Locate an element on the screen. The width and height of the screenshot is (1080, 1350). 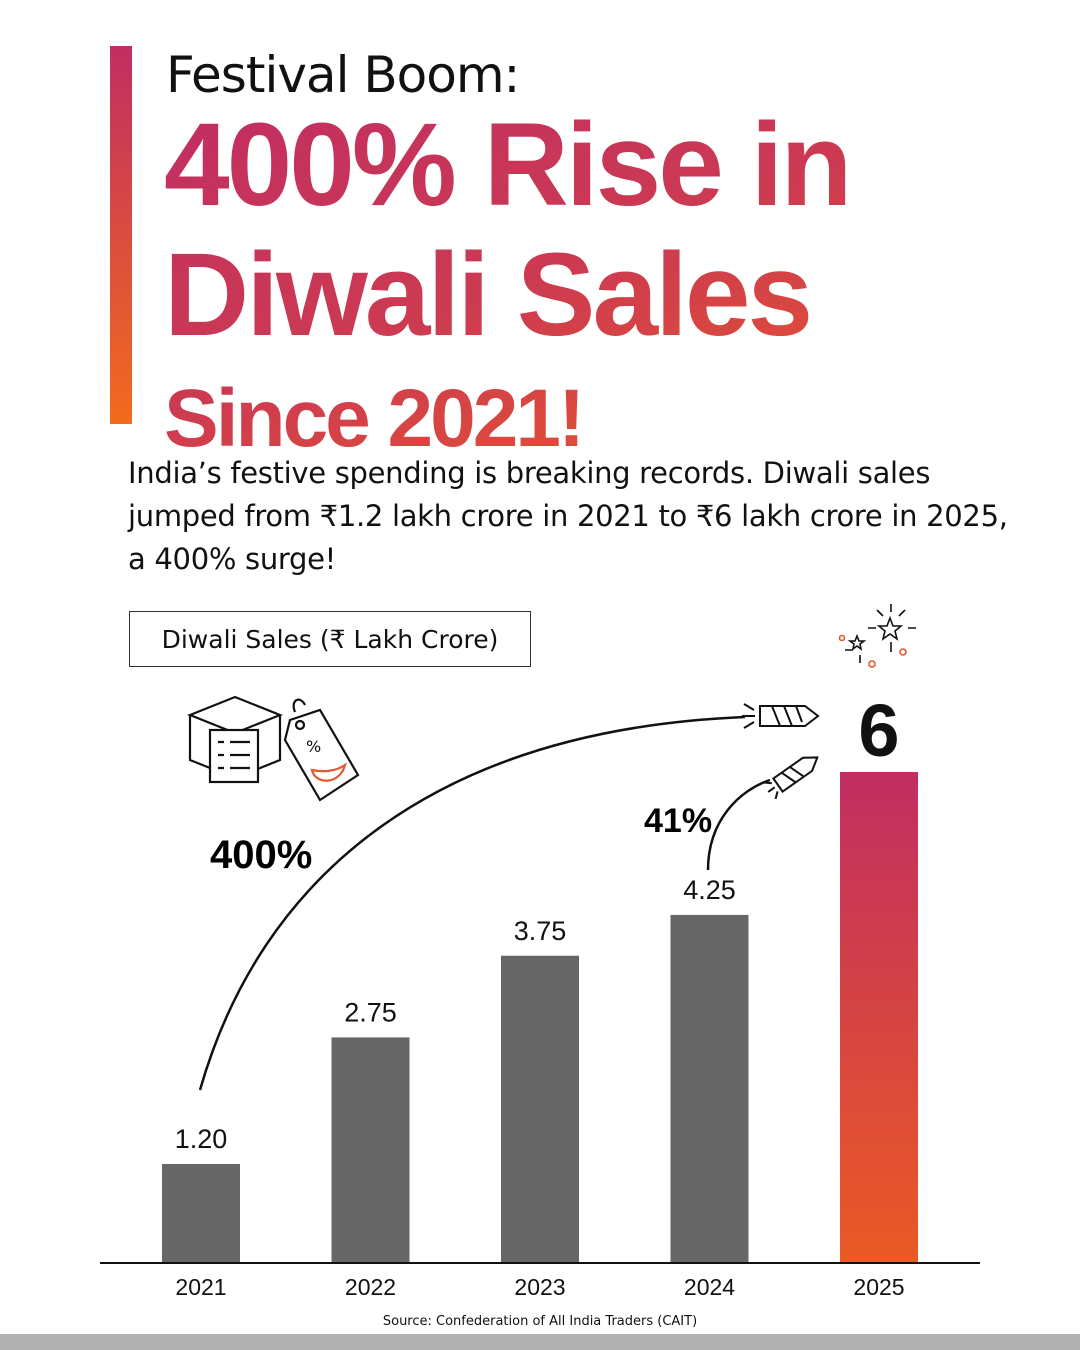
bottom-bar is located at coordinates (540, 1342).